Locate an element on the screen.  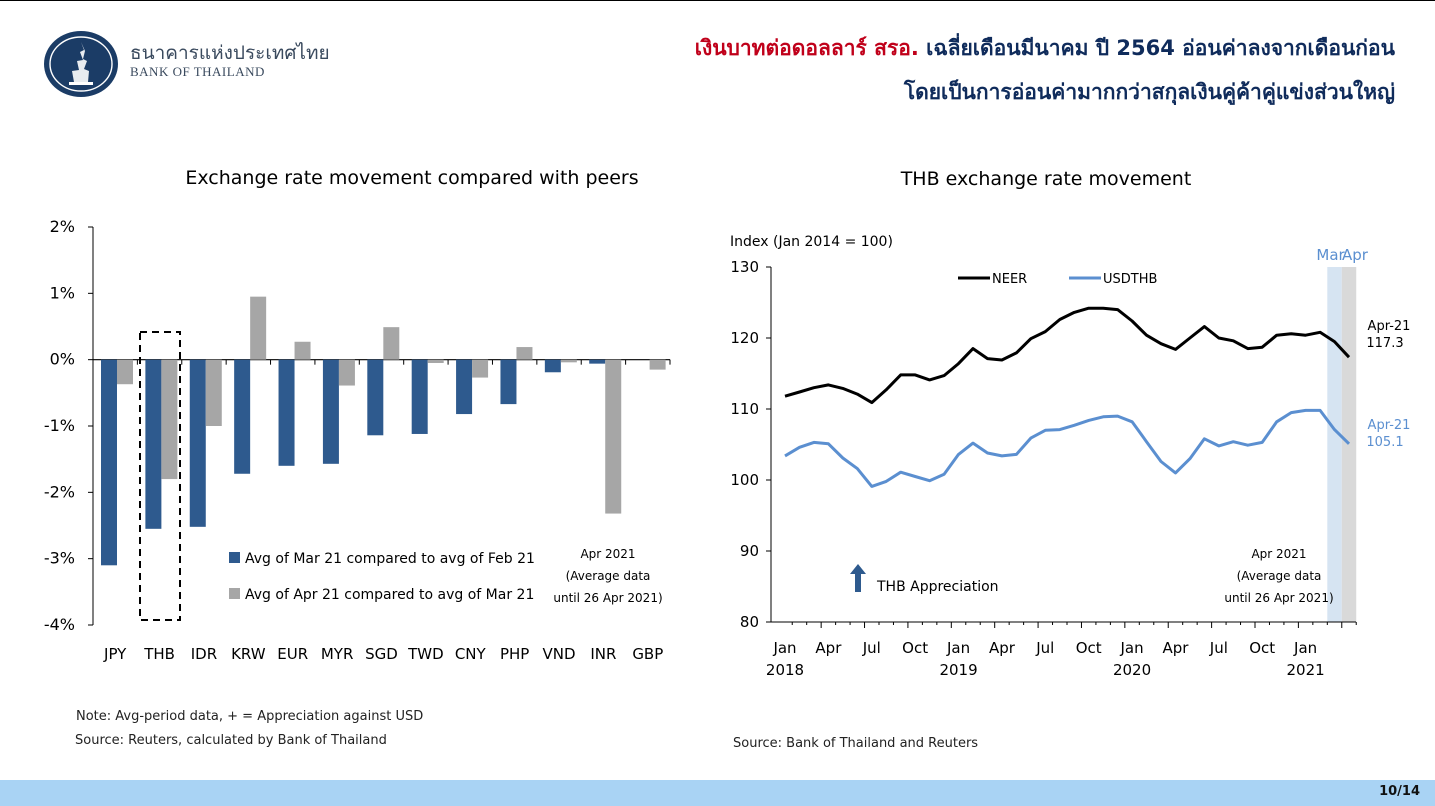
bar-apr-php is located at coordinates (524, 353).